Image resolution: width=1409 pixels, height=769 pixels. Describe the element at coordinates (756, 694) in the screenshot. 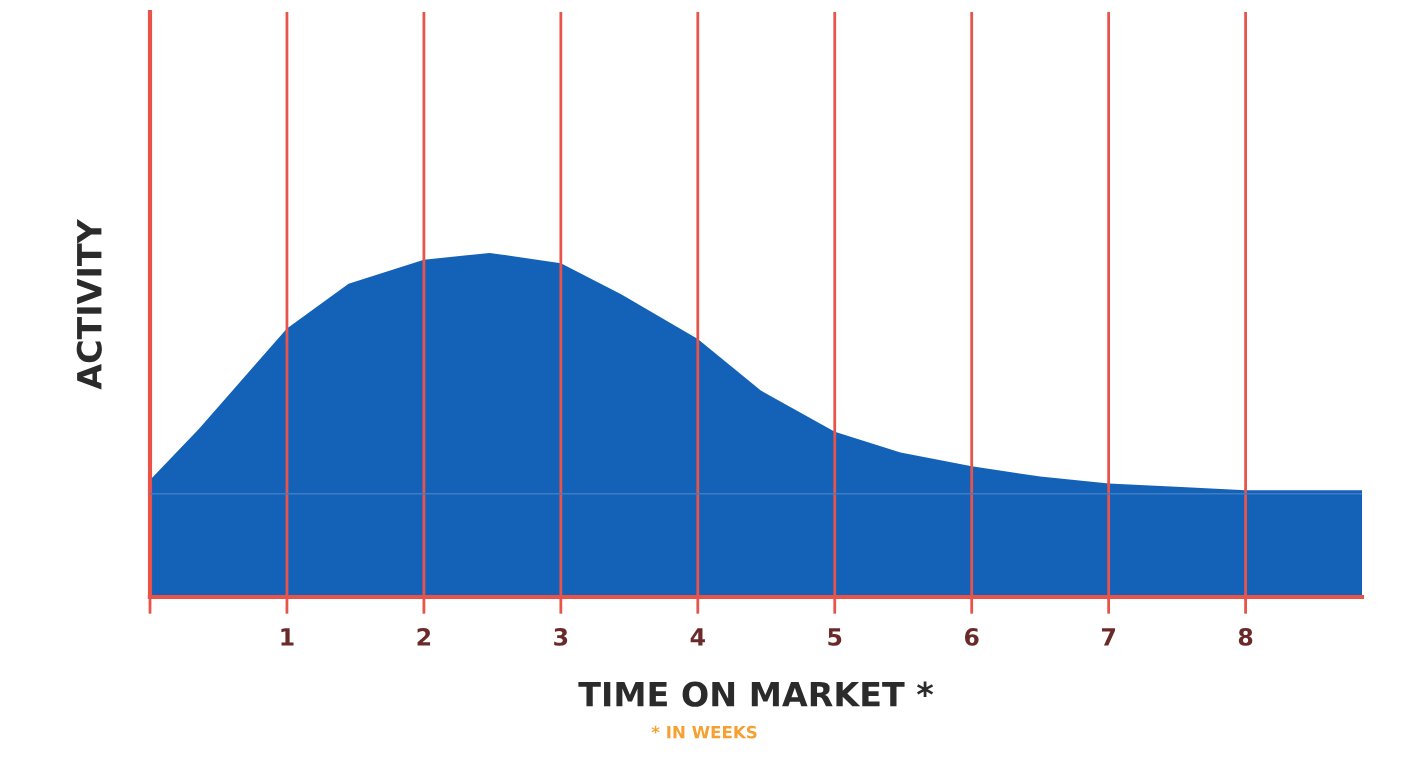

I see `x-axis-title: TIME ON MARKET *` at that location.